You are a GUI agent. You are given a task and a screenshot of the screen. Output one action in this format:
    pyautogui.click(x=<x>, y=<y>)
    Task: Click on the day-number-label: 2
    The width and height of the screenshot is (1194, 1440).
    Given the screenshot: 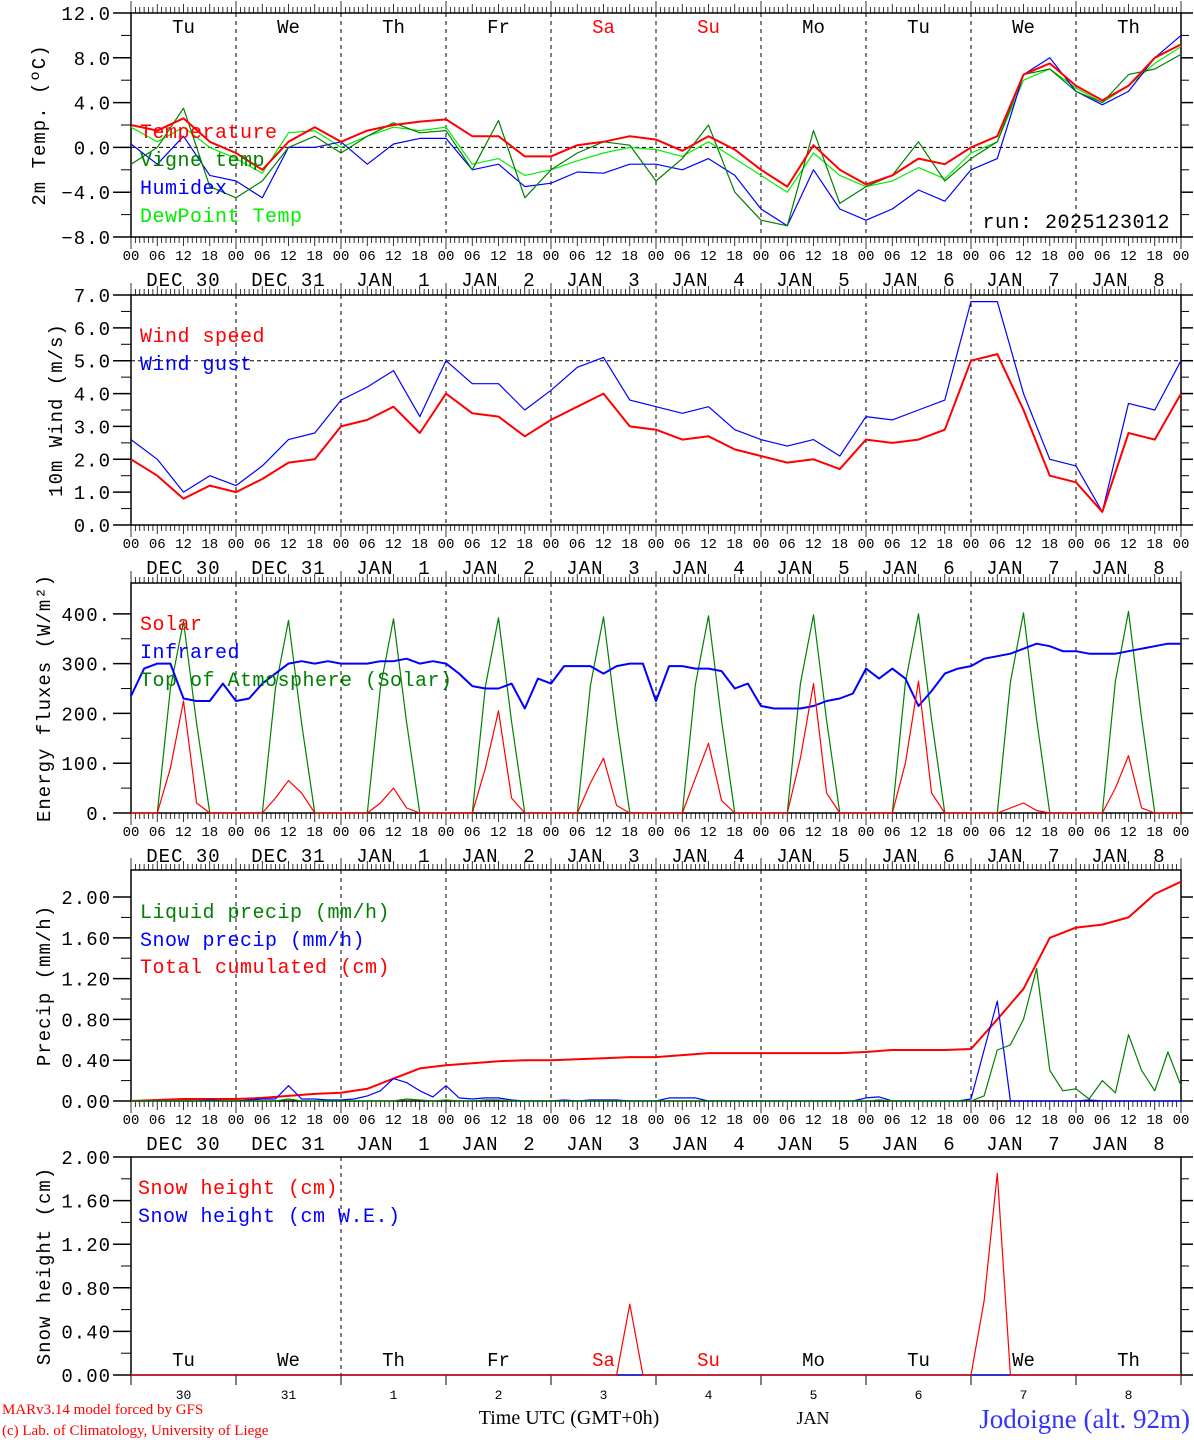 What is the action you would take?
    pyautogui.click(x=499, y=1395)
    